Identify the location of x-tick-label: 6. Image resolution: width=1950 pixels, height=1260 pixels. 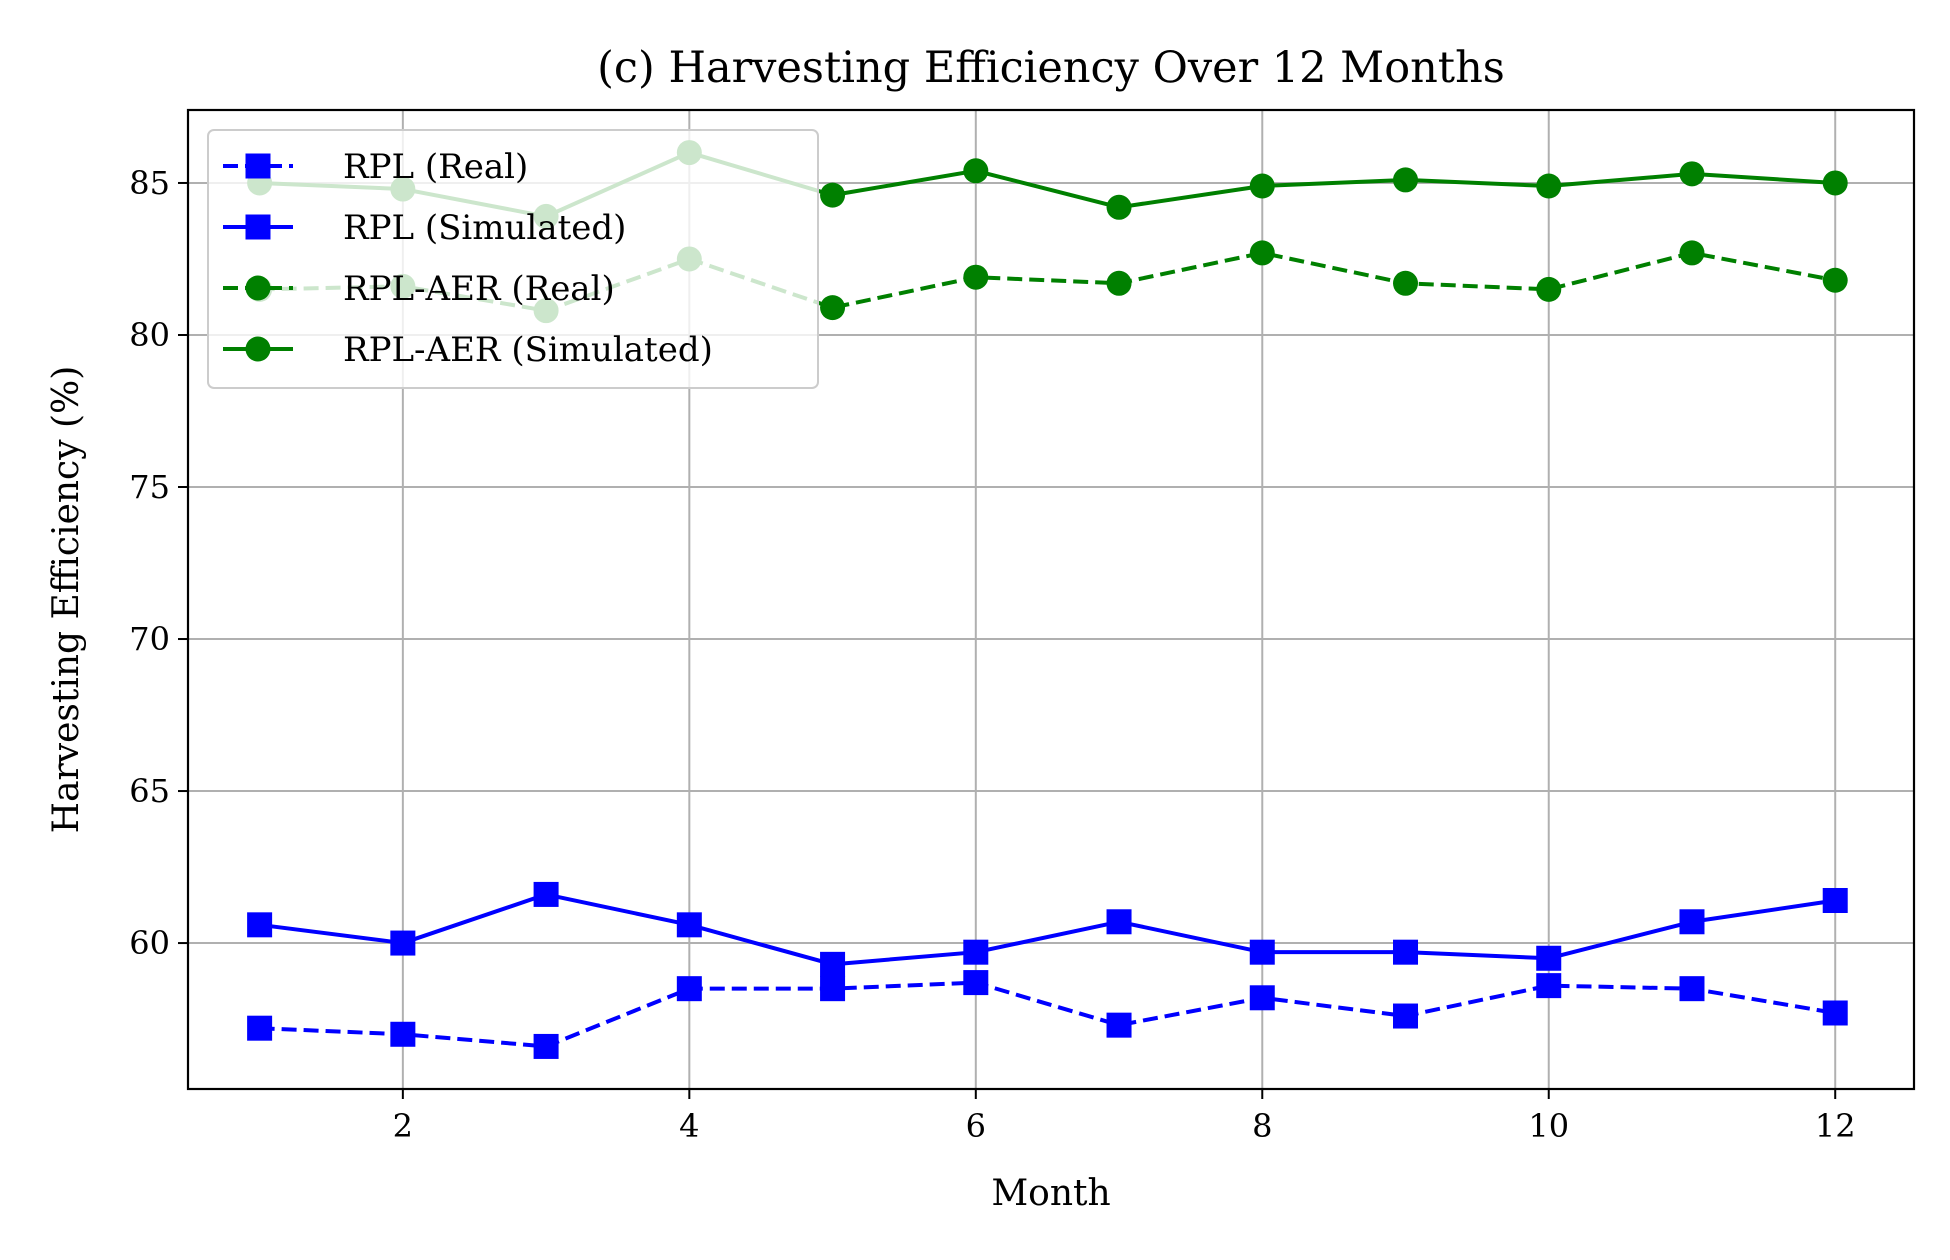
(976, 1126).